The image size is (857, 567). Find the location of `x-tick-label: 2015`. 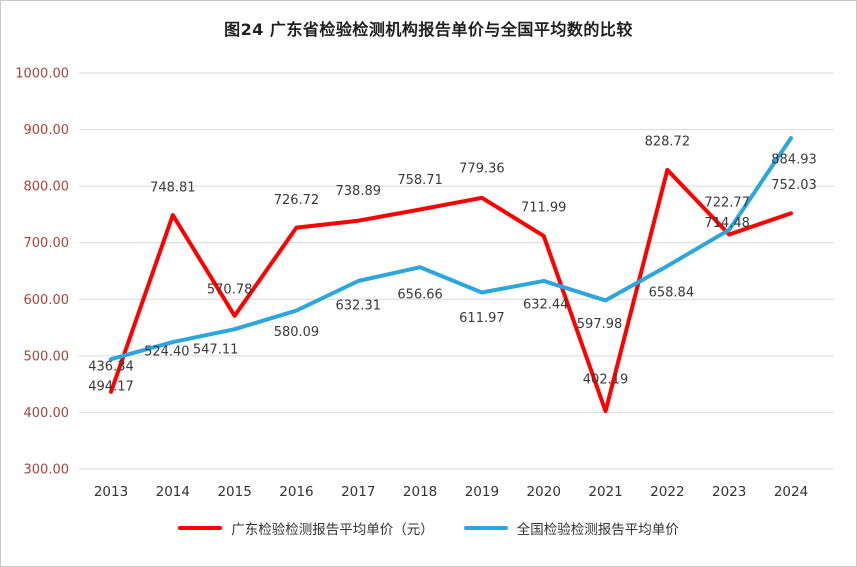

x-tick-label: 2015 is located at coordinates (234, 492).